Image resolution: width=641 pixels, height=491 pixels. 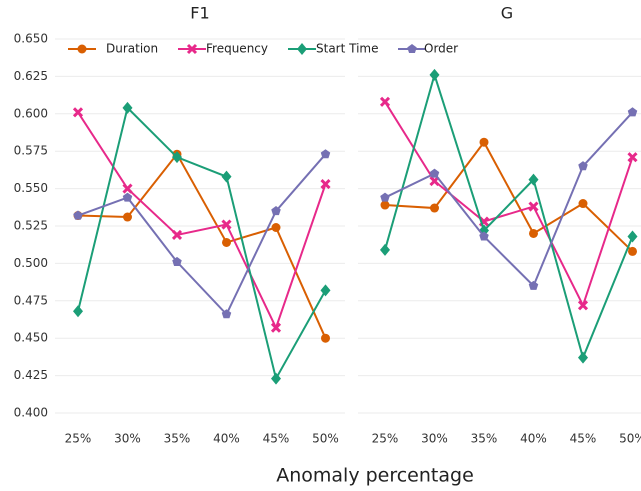 What do you see at coordinates (31, 300) in the screenshot?
I see `y-tick-label: 0.475` at bounding box center [31, 300].